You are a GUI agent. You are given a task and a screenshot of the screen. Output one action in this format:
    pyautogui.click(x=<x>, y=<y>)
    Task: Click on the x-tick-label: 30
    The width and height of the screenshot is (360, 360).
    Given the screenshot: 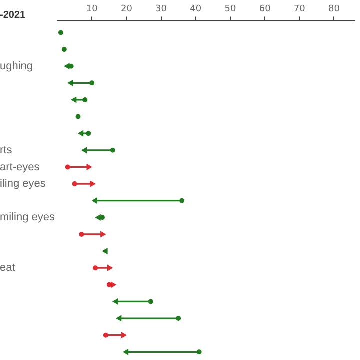 What is the action you would take?
    pyautogui.click(x=162, y=9)
    